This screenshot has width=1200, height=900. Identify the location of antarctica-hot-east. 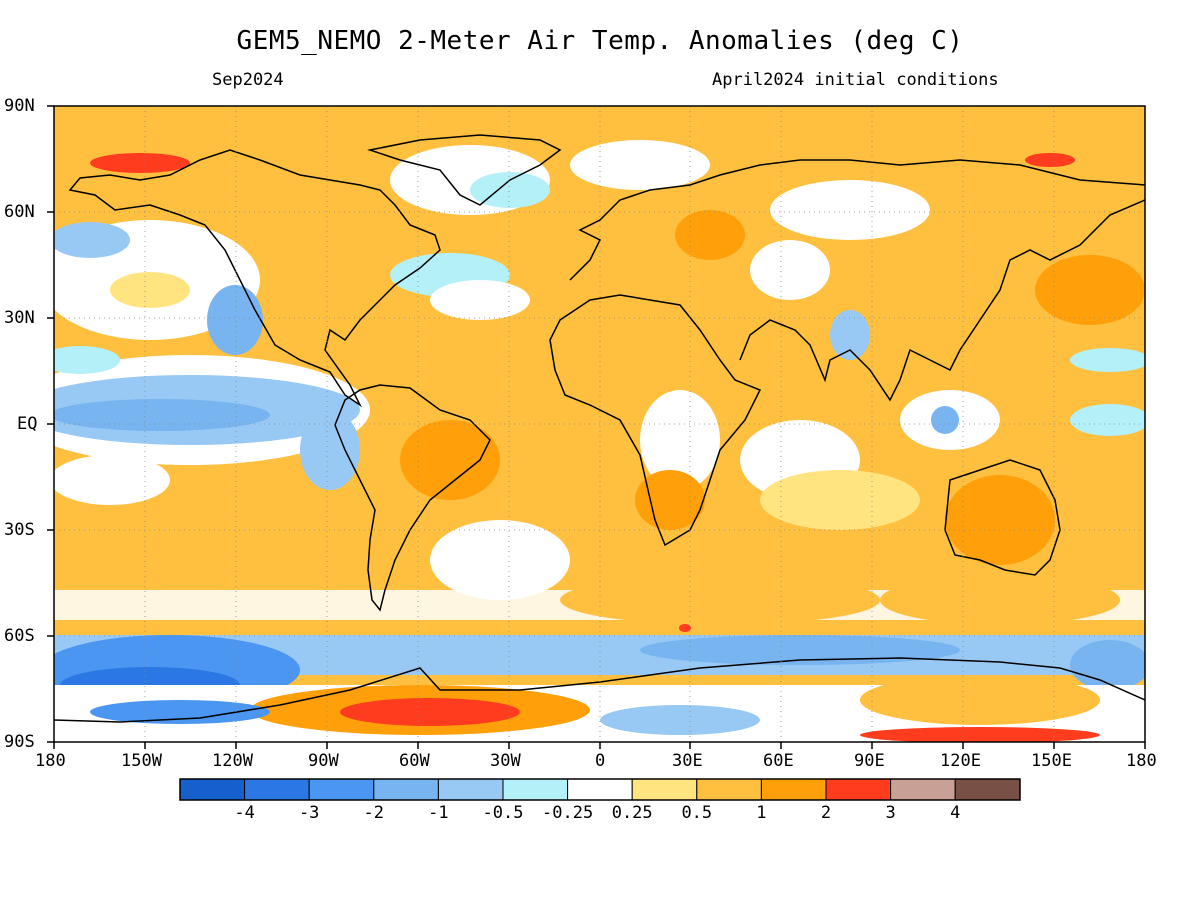
(980, 734).